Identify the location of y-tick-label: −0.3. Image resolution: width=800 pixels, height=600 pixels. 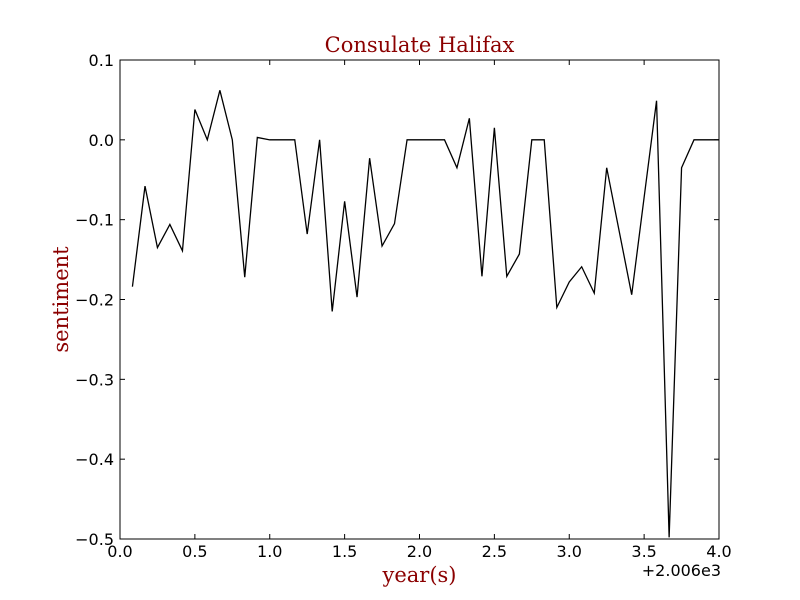
(94, 379).